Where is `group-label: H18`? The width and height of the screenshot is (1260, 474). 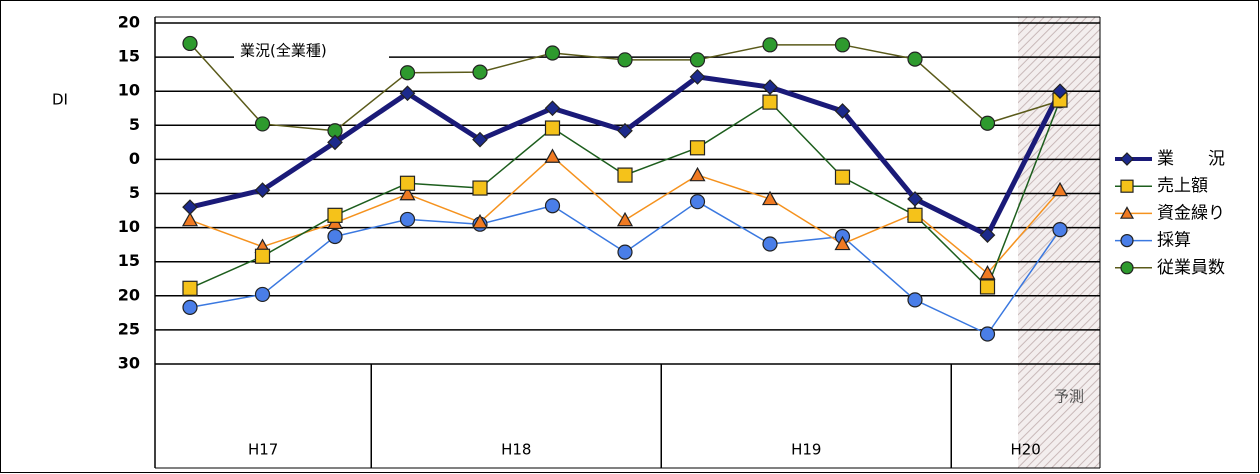 group-label: H18 is located at coordinates (516, 450).